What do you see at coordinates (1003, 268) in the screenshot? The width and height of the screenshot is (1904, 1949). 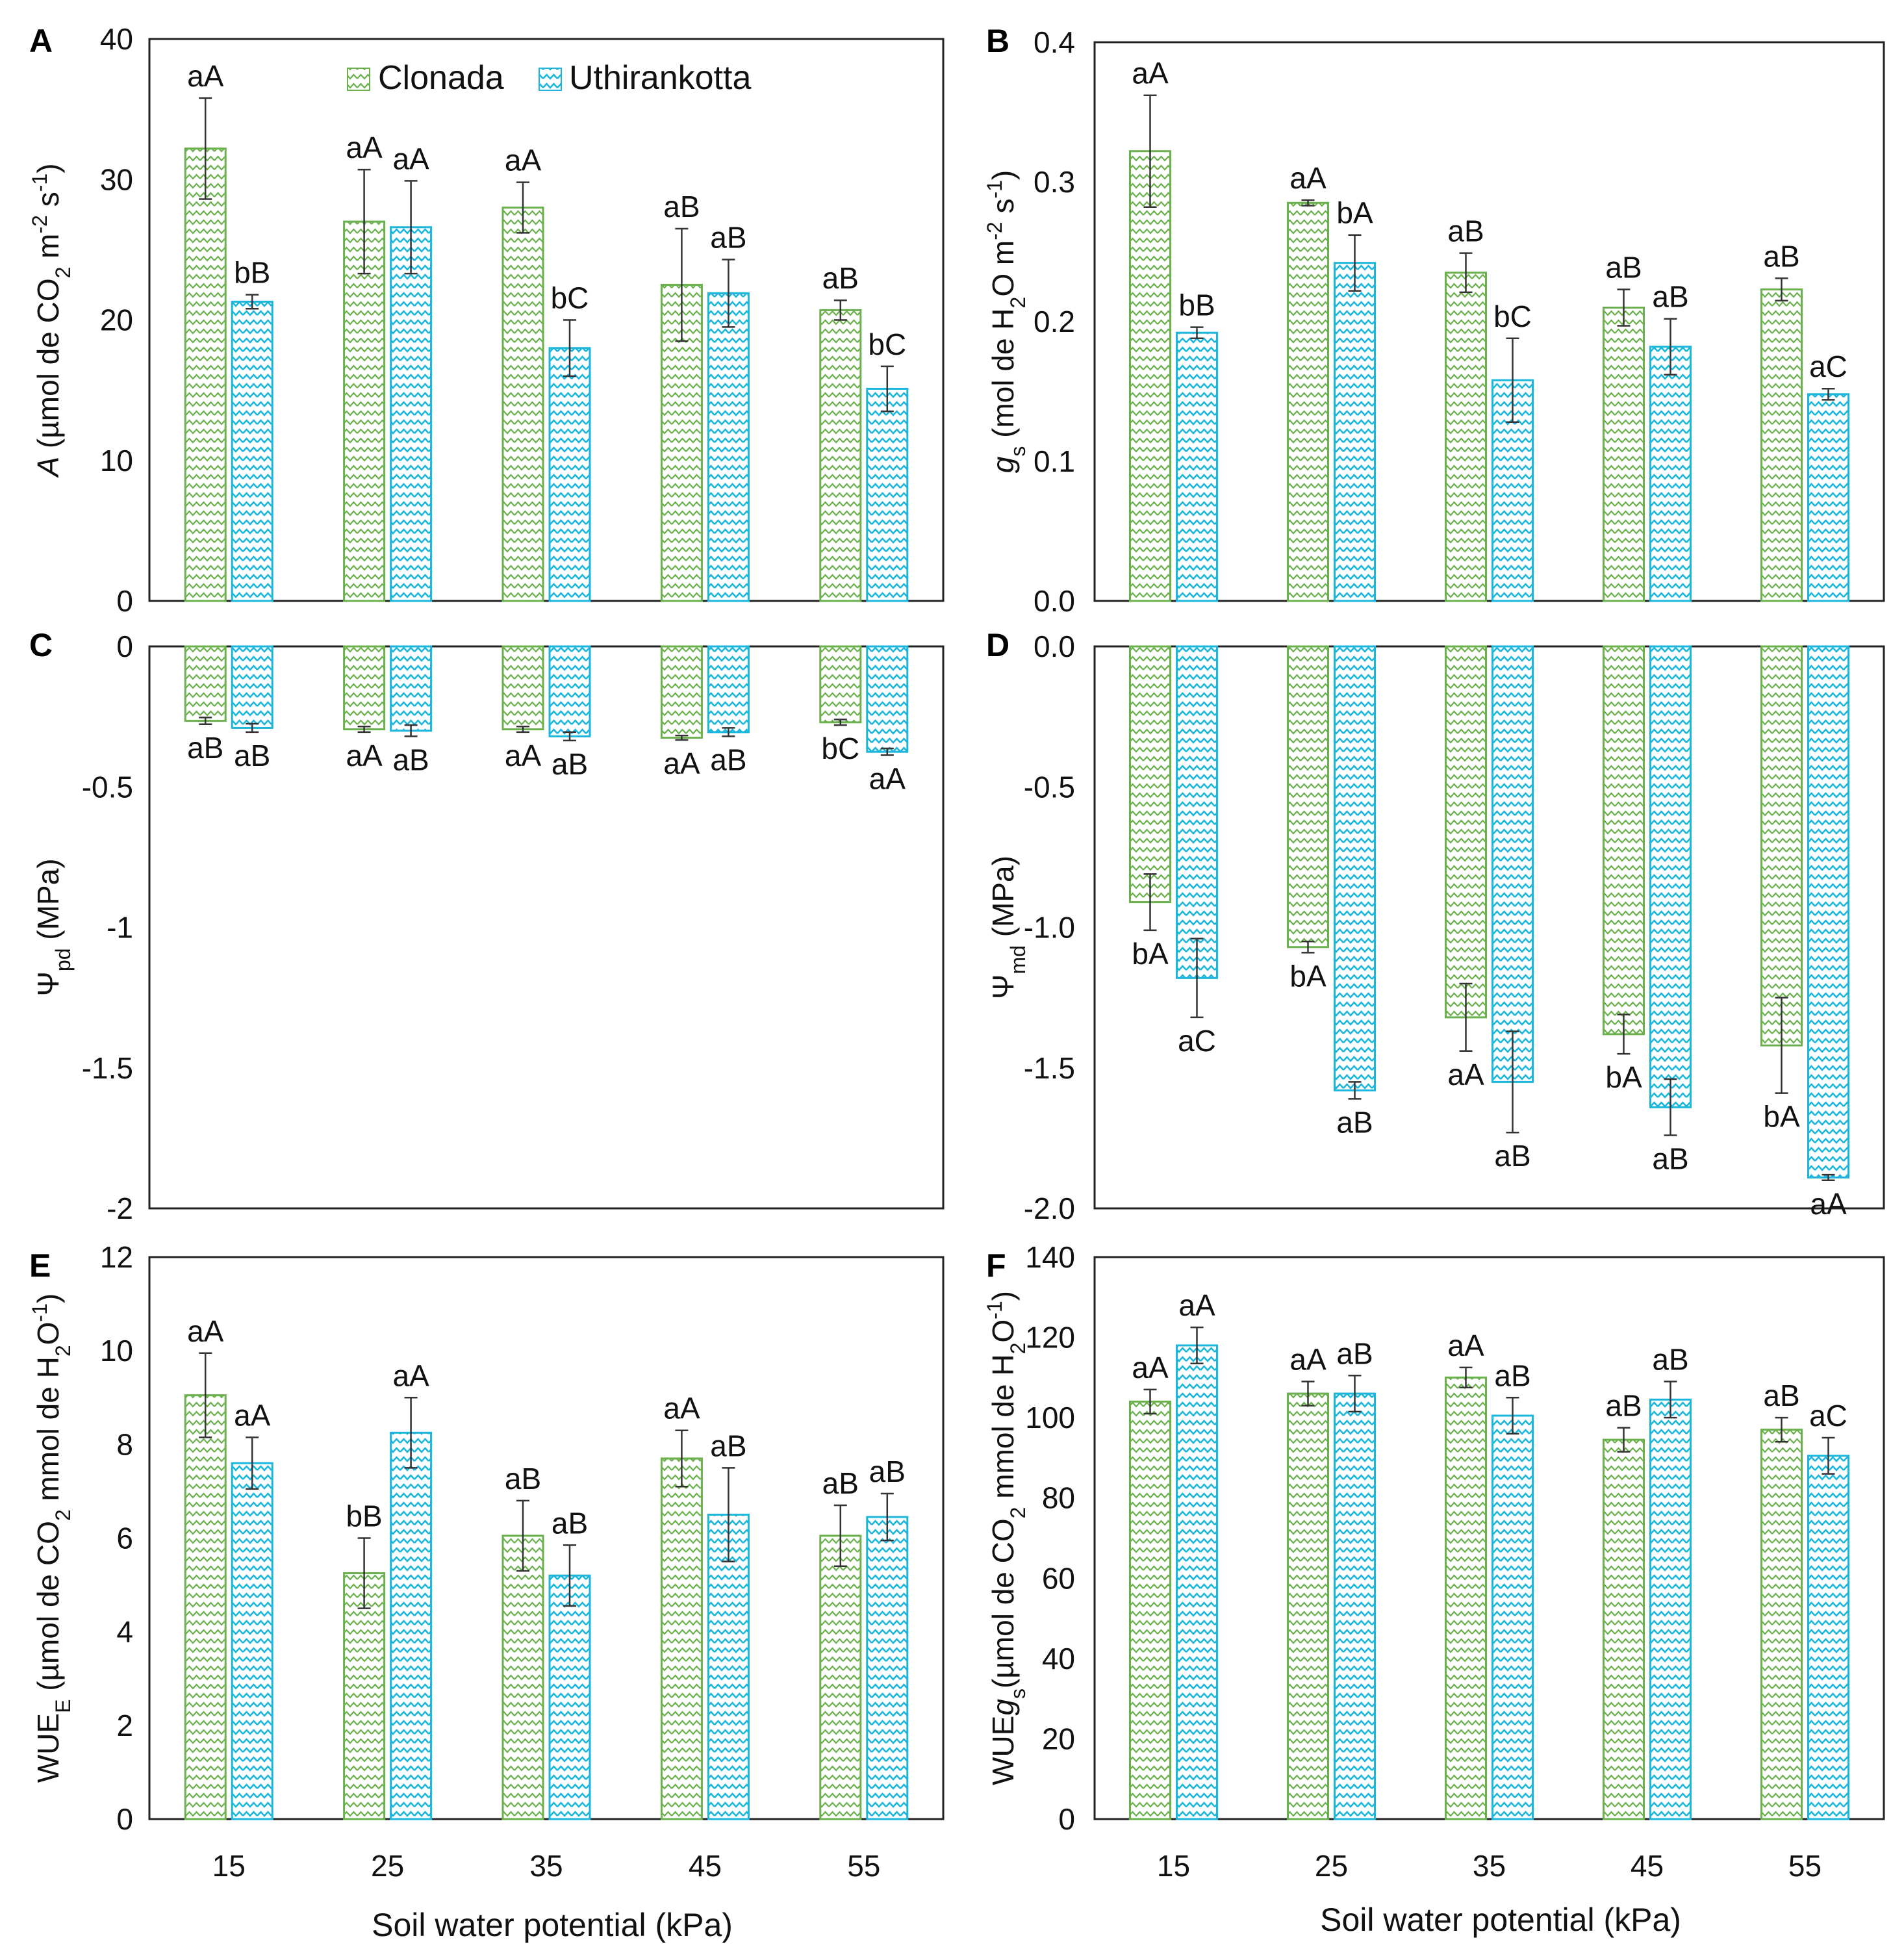 I see `y-axis-title-part: O m` at bounding box center [1003, 268].